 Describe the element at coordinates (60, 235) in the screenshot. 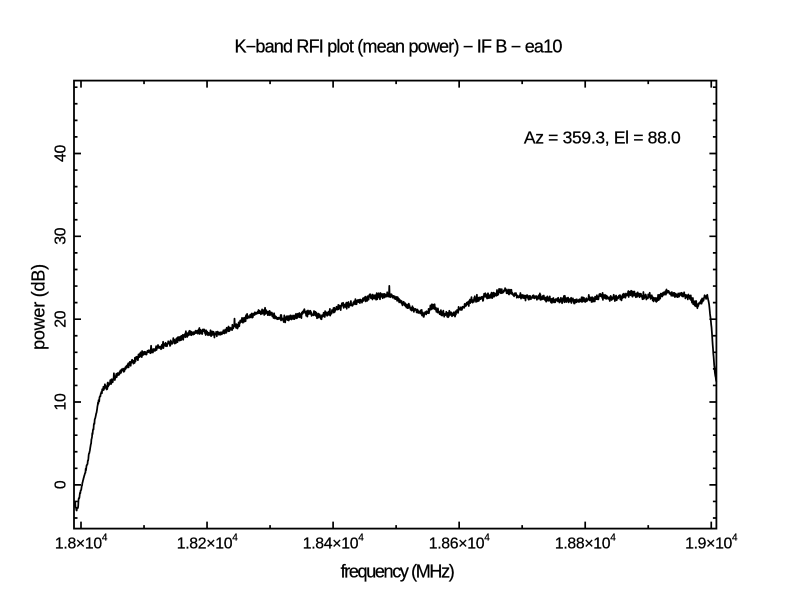

I see `svg-text: 30` at that location.